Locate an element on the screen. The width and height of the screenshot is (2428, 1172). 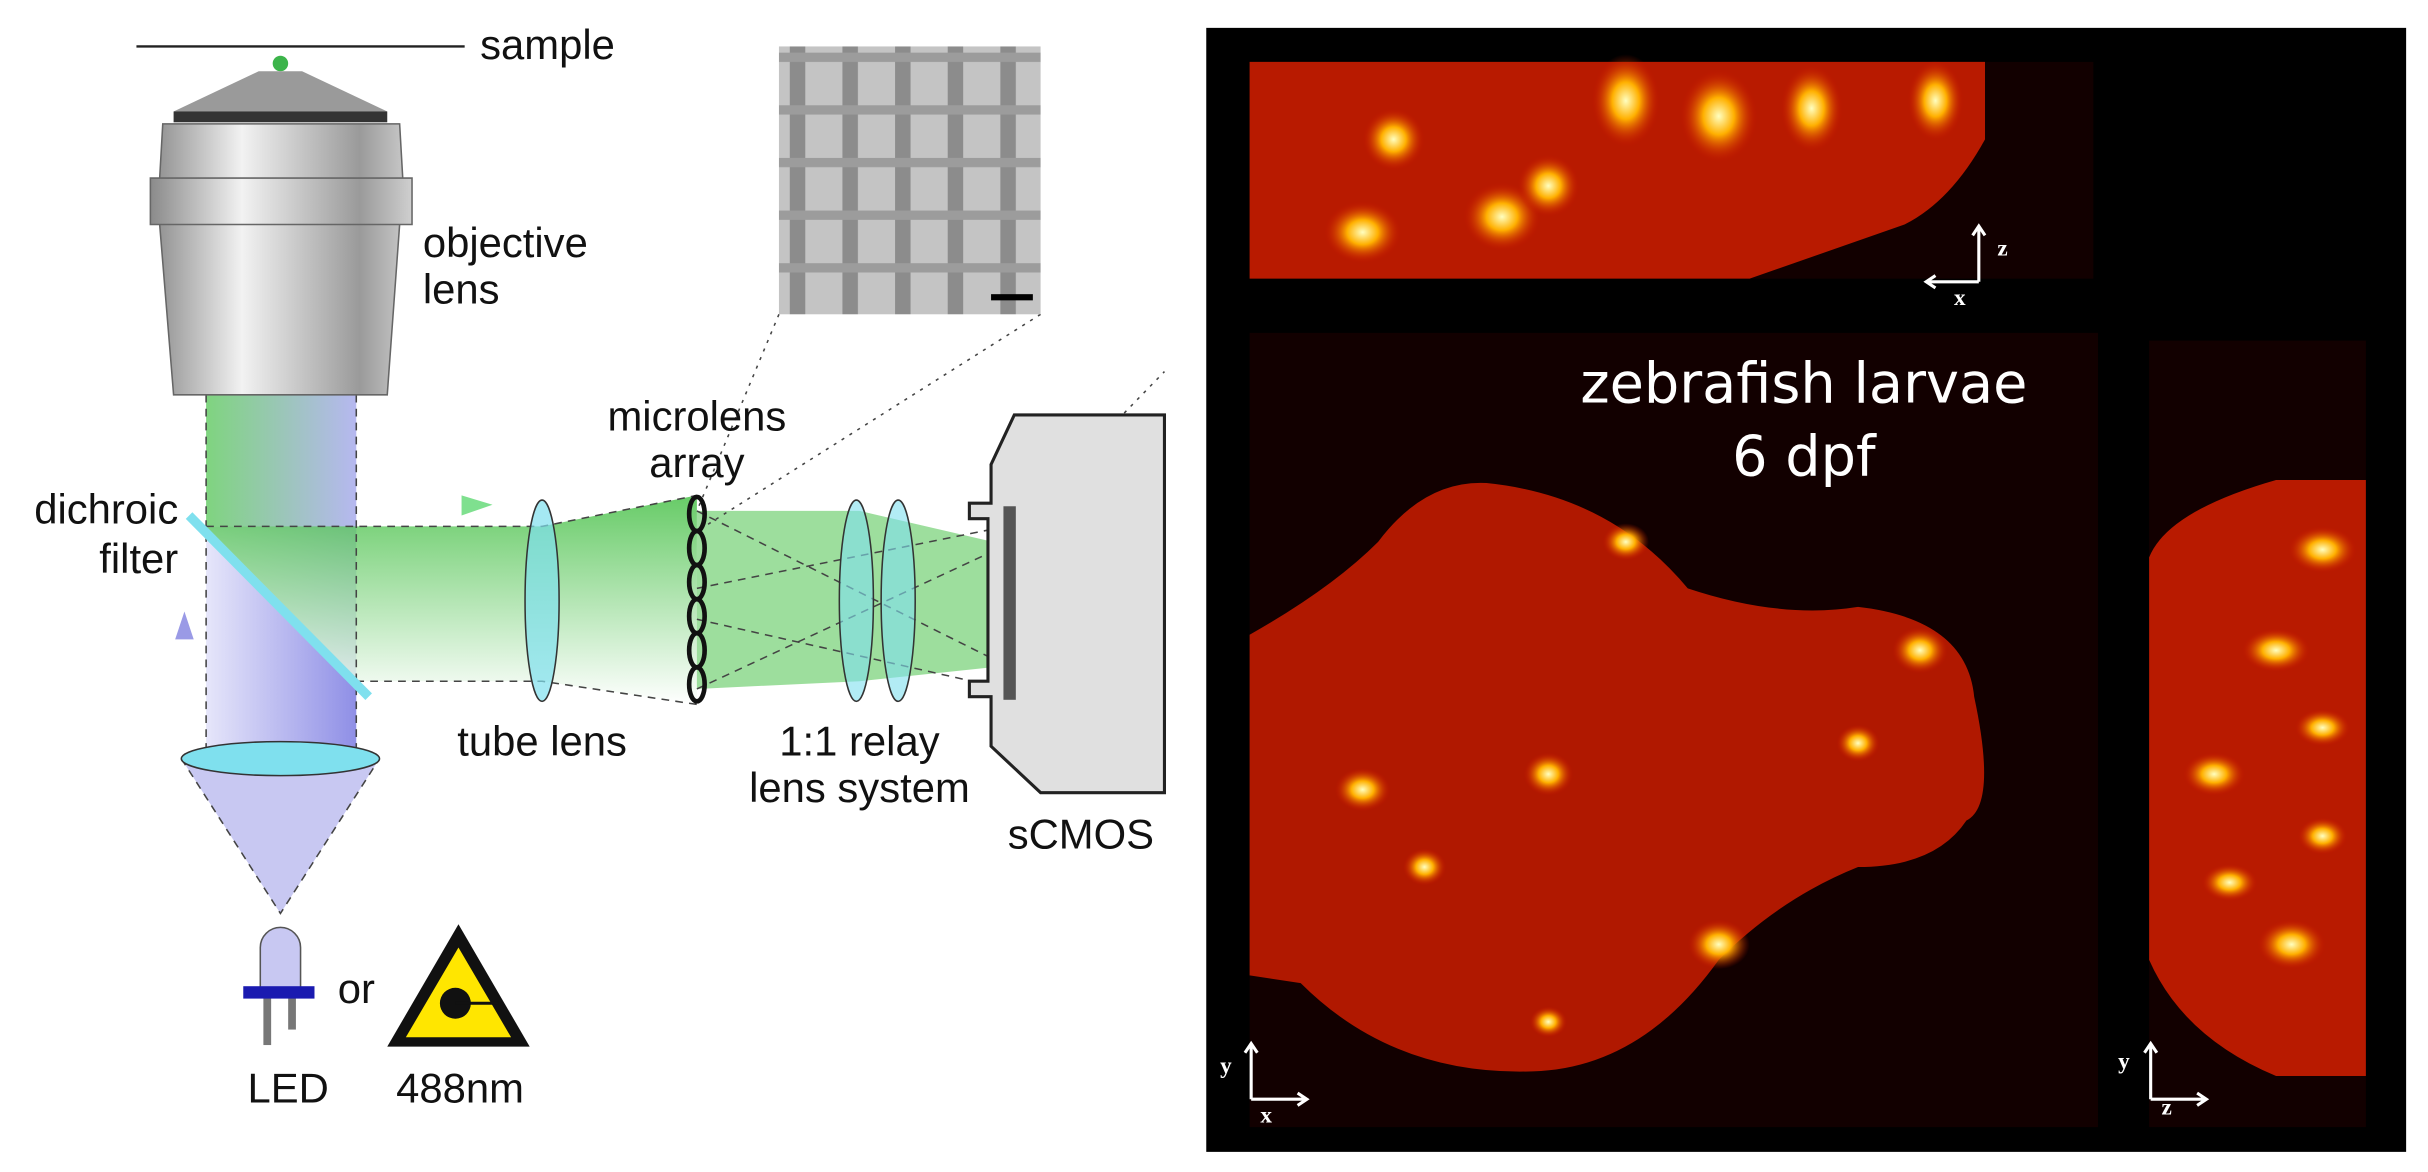
camera is located at coordinates (1067, 604).